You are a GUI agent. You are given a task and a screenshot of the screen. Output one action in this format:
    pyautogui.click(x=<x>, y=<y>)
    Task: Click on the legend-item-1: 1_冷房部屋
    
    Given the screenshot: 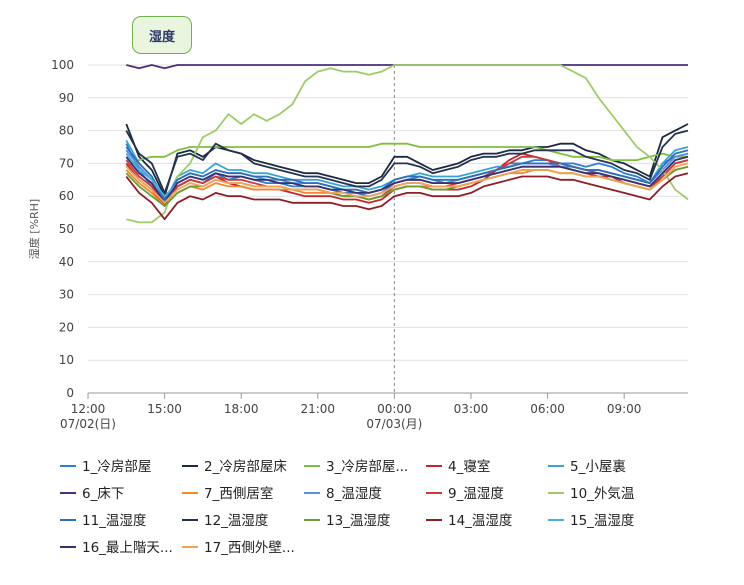 What is the action you would take?
    pyautogui.click(x=105, y=467)
    